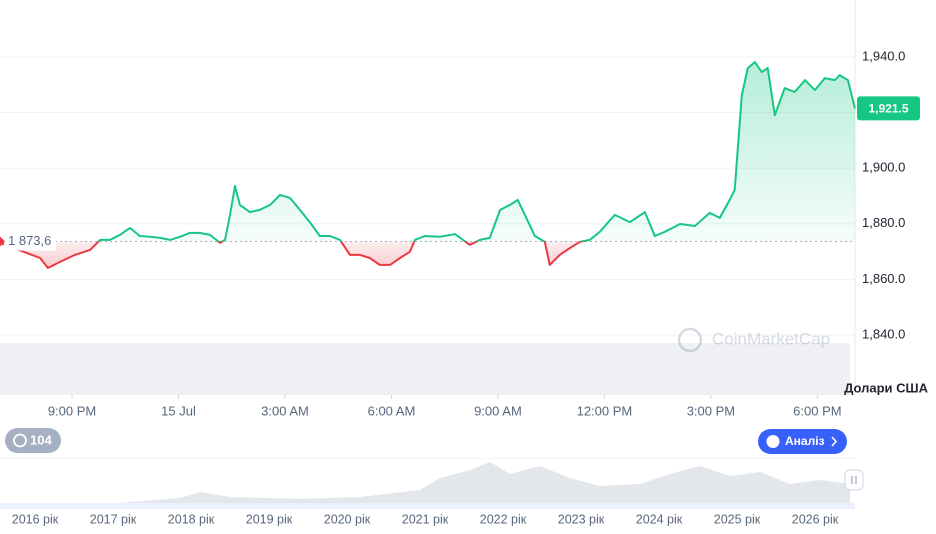 The height and width of the screenshot is (534, 936). Describe the element at coordinates (432, 483) in the screenshot. I see `navigator` at that location.